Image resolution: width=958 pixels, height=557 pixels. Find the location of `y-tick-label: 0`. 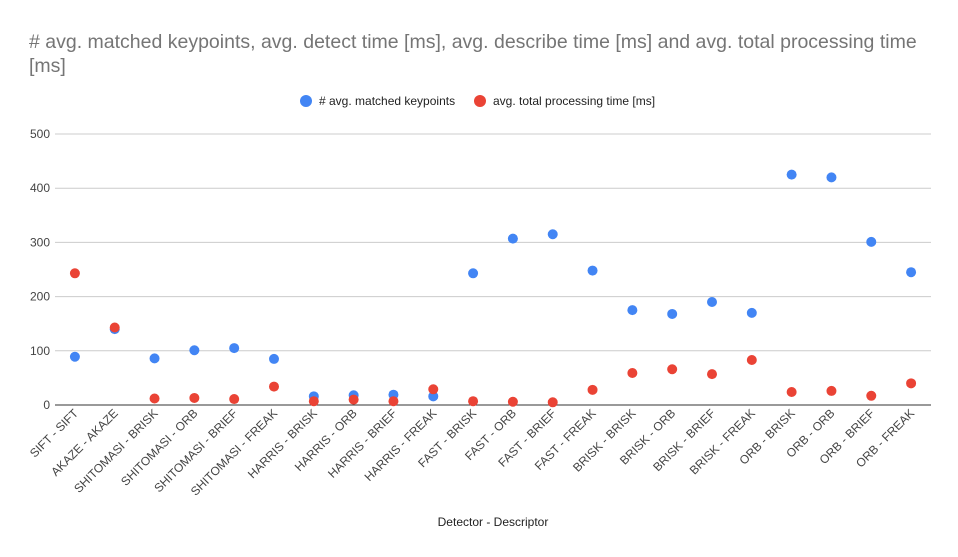

y-tick-label: 0 is located at coordinates (46, 405).